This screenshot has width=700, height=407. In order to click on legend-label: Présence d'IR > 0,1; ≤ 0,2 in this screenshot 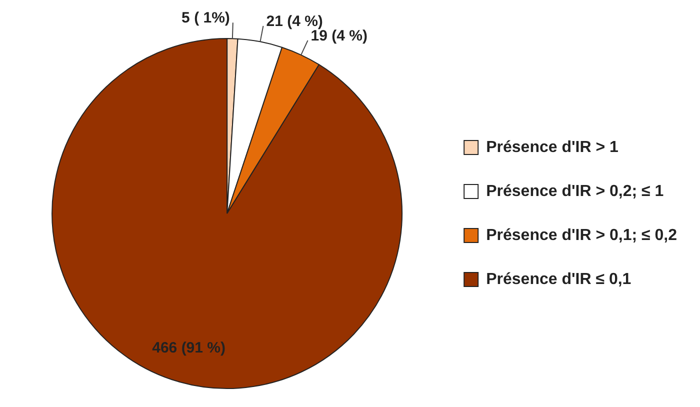, I will do `click(582, 235)`.